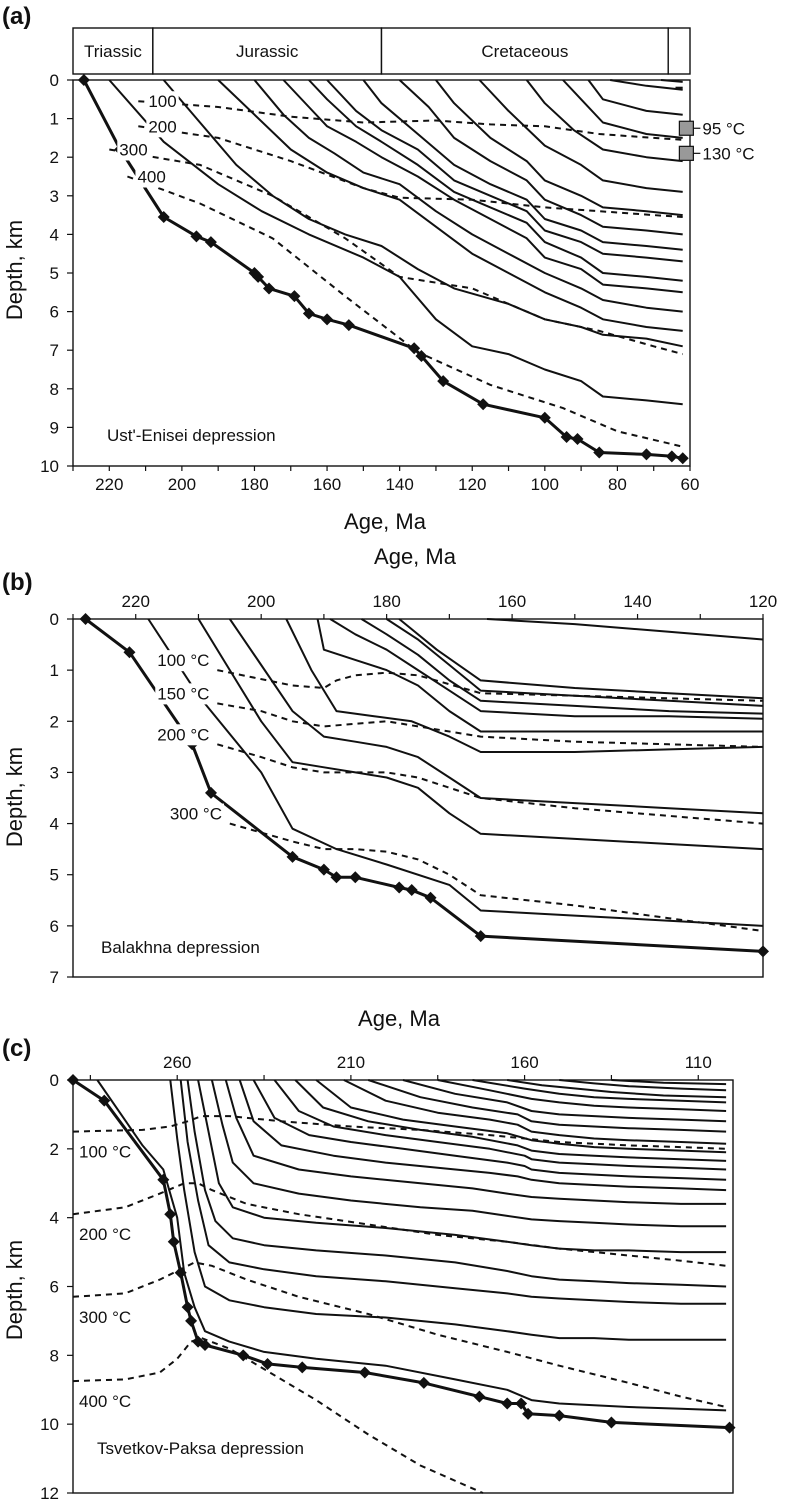 This screenshot has height=1499, width=785. I want to click on y-axis-title-c: Depth, km, so click(14, 1290).